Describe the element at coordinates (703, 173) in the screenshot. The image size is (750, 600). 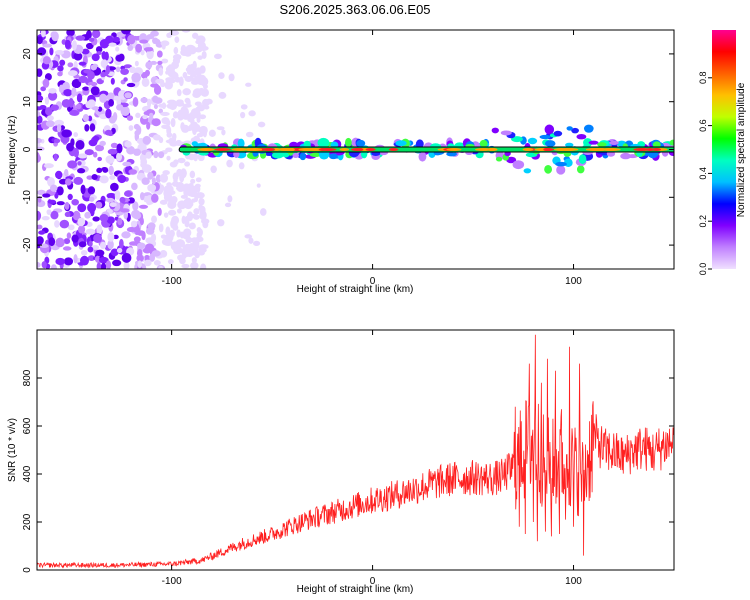
I see `colorbar-tick-label: 0.4` at that location.